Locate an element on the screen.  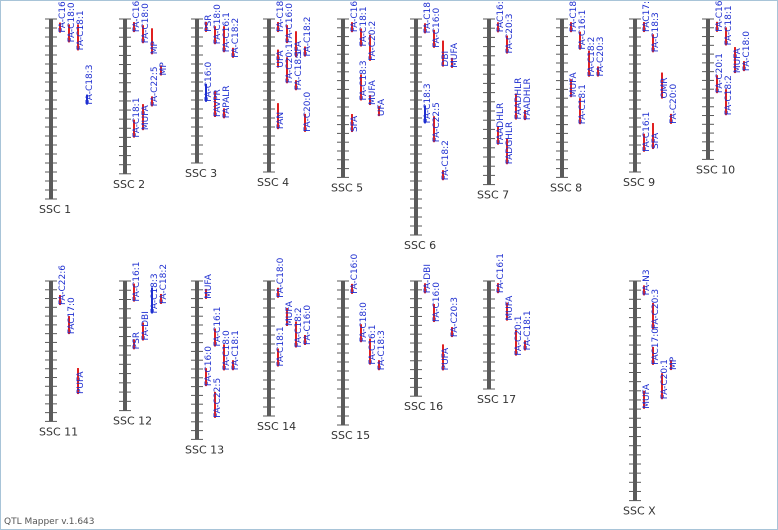
qtl-label: SFA is located at coordinates (355, 123).